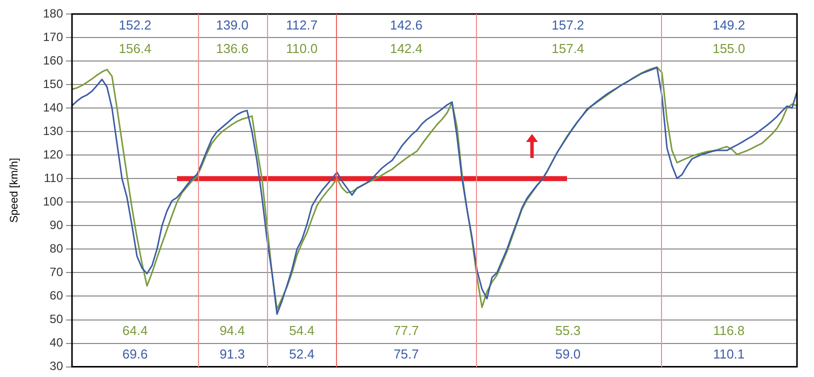 The image size is (814, 377). I want to click on annotation: 59.0, so click(568, 354).